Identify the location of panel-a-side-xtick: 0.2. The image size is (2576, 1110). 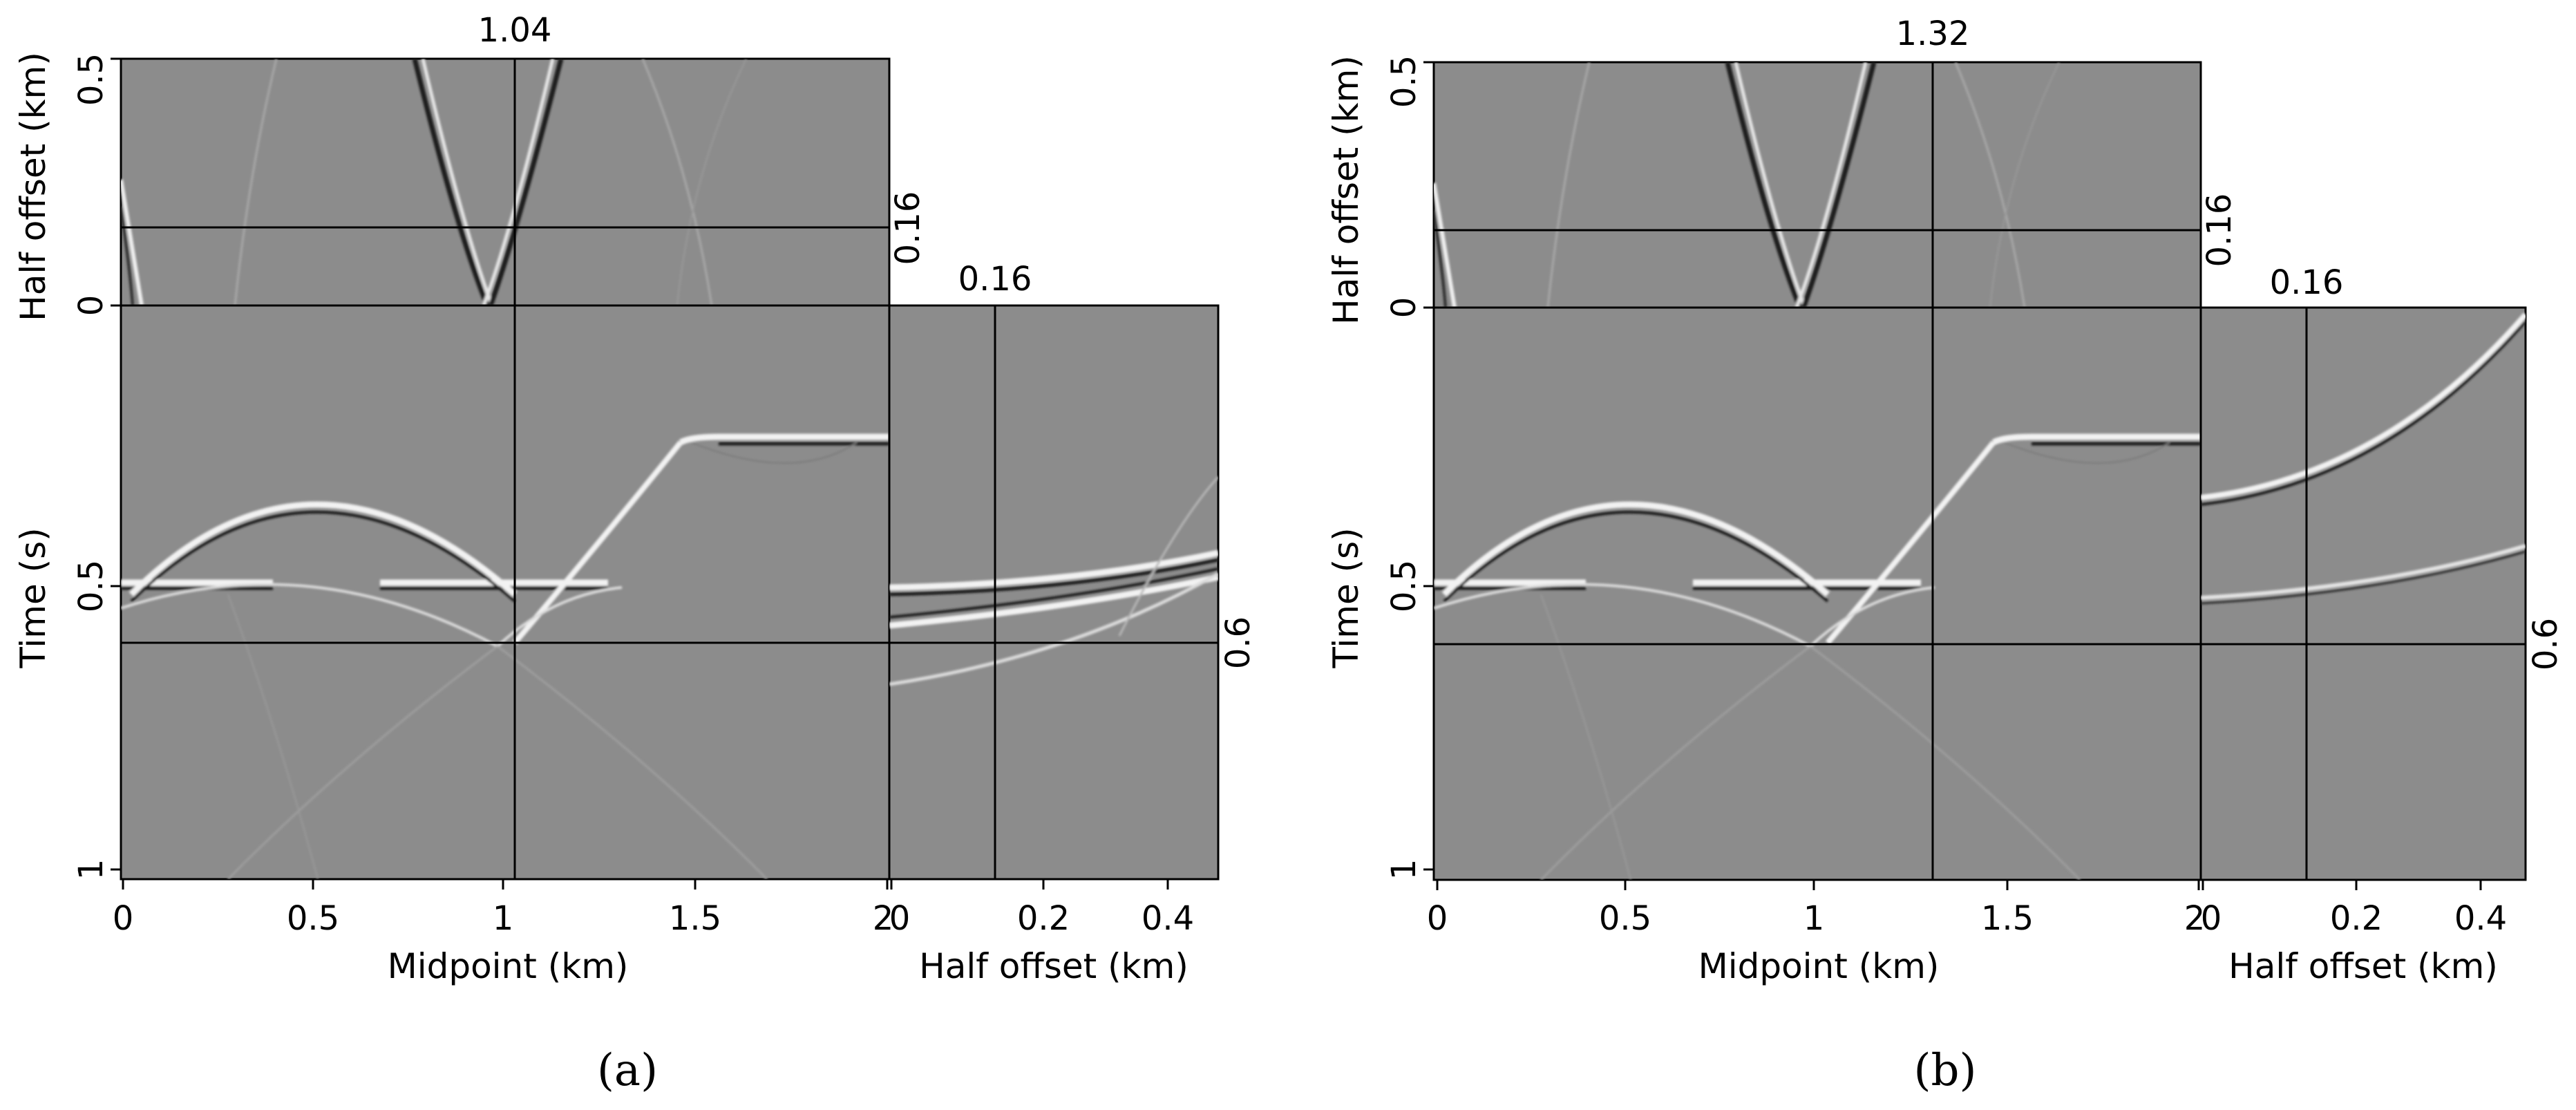
(1043, 919).